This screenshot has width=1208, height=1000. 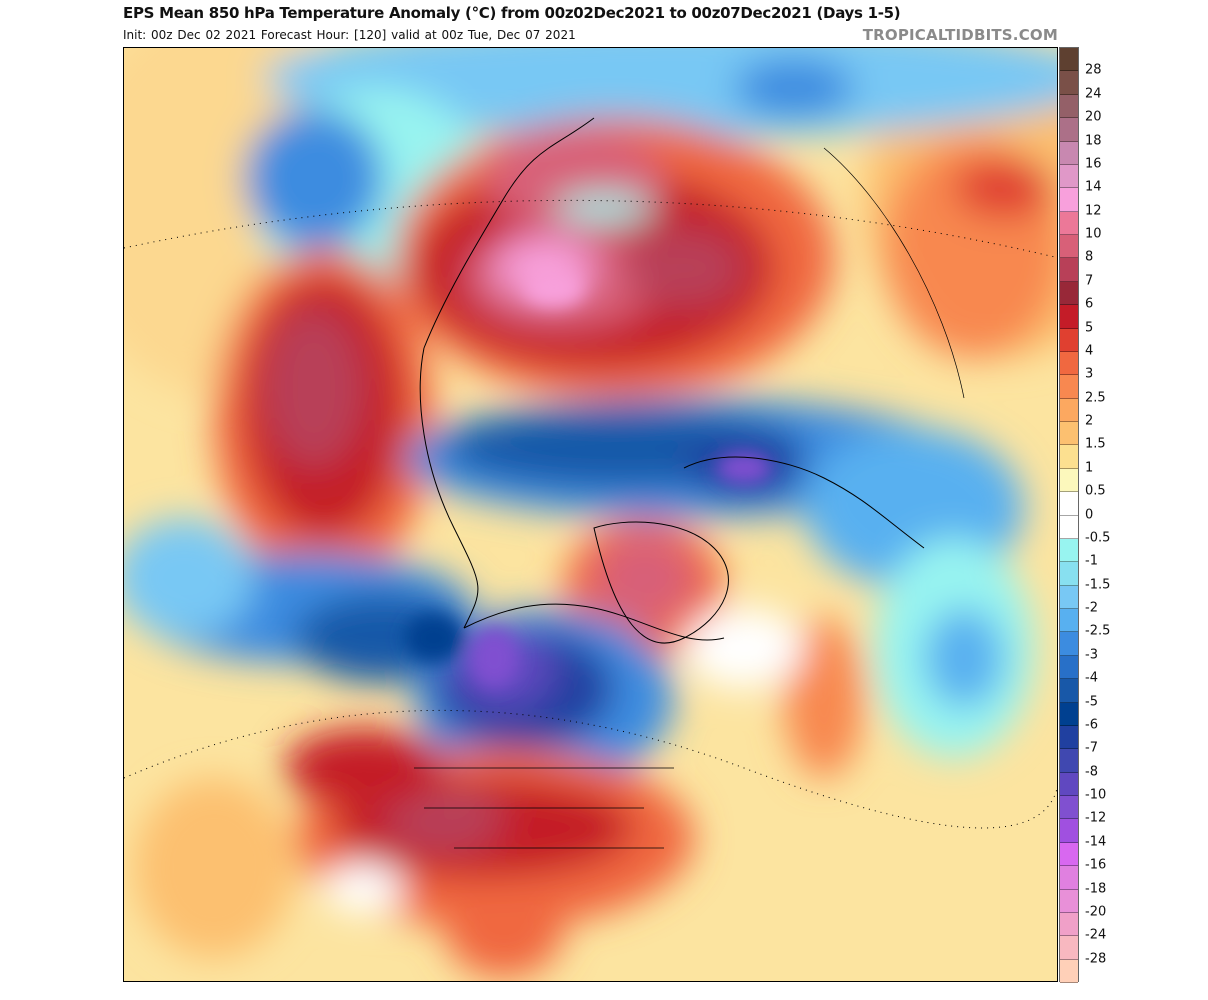 What do you see at coordinates (1091, 655) in the screenshot?
I see `colorbar-label: -3` at bounding box center [1091, 655].